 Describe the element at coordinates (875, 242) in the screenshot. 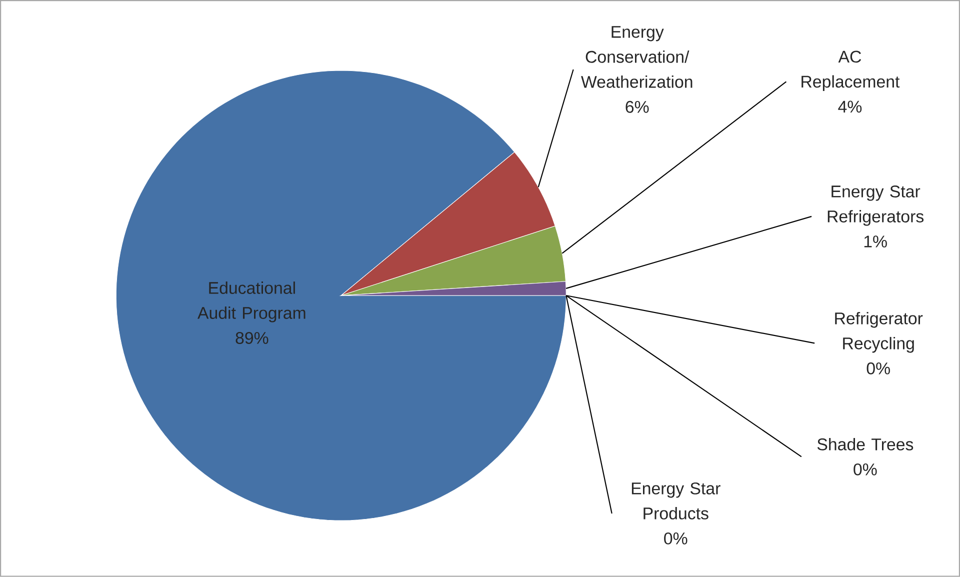

I see `data-label: 1%` at that location.